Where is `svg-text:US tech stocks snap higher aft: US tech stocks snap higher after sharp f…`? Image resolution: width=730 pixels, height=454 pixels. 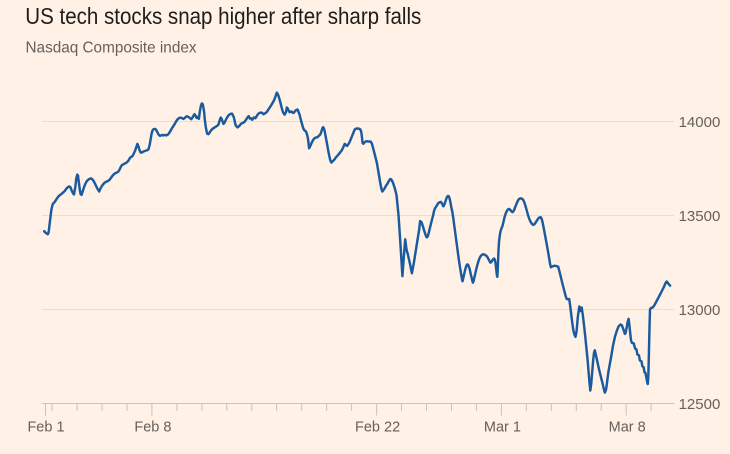 svg-text:US tech stocks snap higher aft: US tech stocks snap higher after sharp f… is located at coordinates (223, 16).